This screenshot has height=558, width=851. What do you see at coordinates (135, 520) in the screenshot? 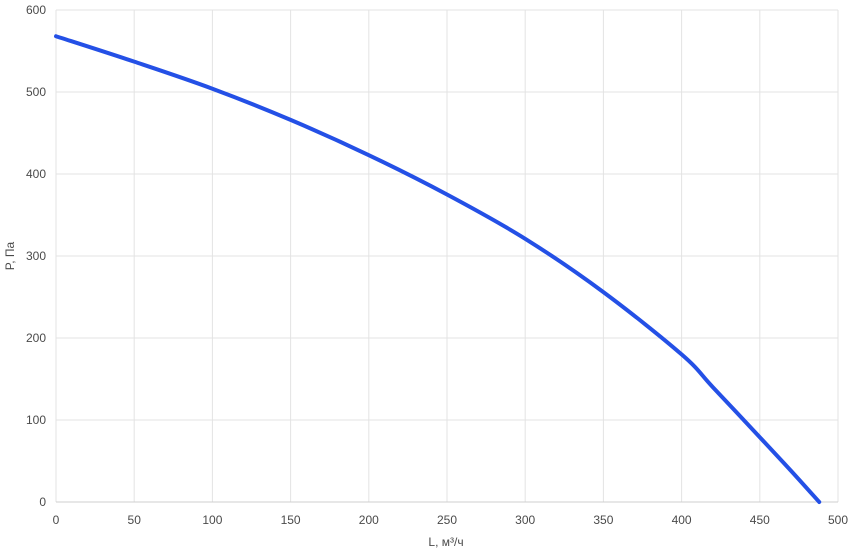
I see `x-tick-label: 50` at bounding box center [135, 520].